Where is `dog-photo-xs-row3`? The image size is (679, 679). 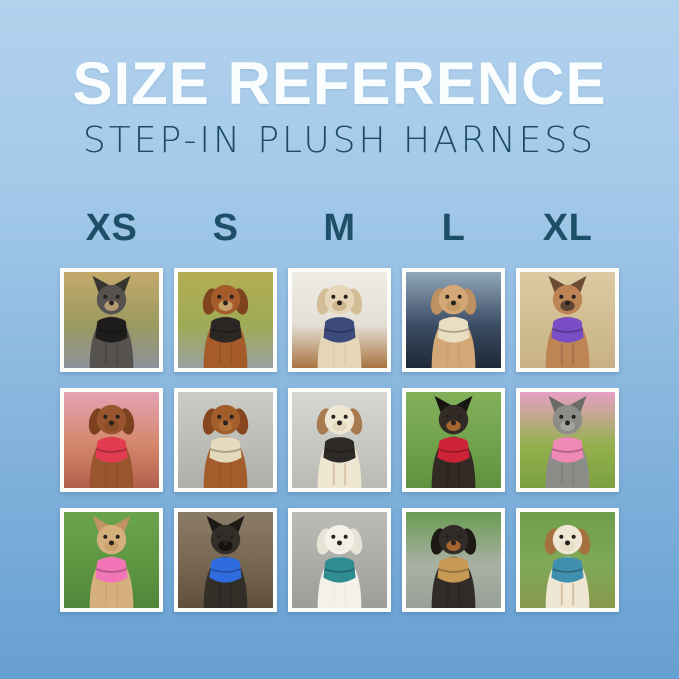 dog-photo-xs-row3 is located at coordinates (111, 560).